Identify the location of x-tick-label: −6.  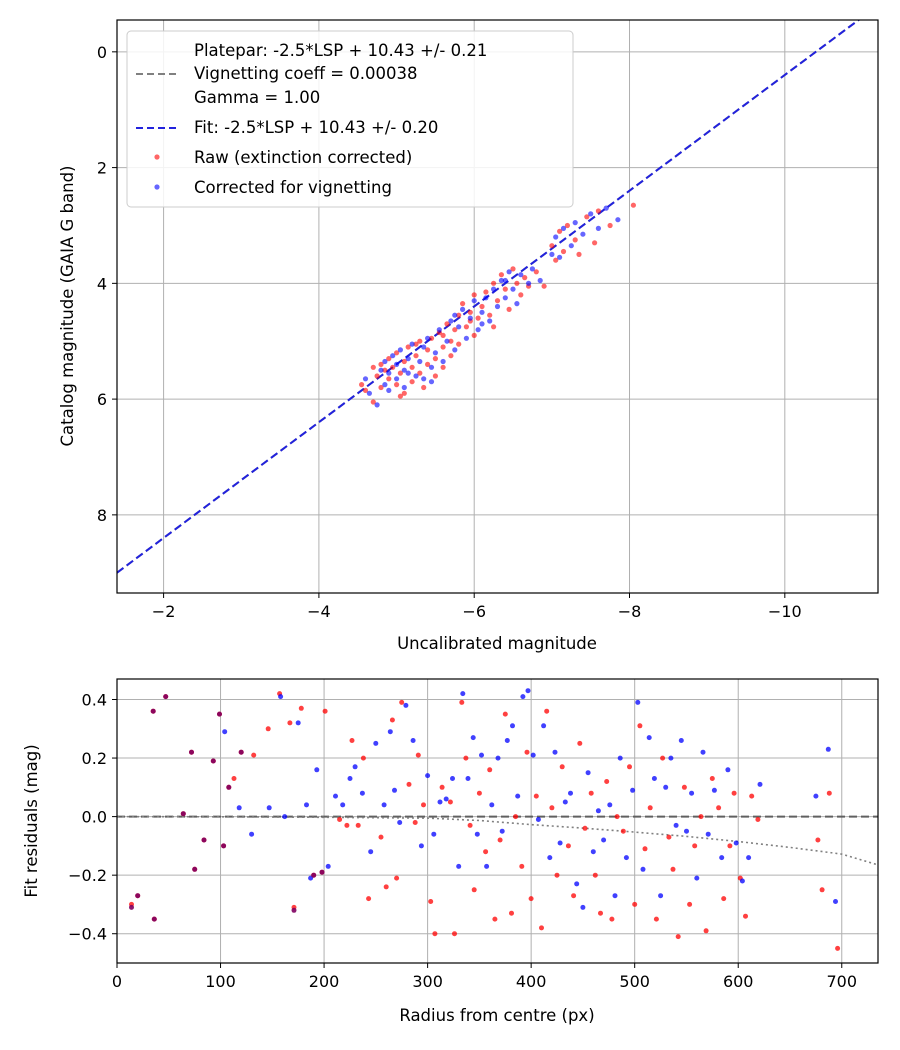
(474, 611).